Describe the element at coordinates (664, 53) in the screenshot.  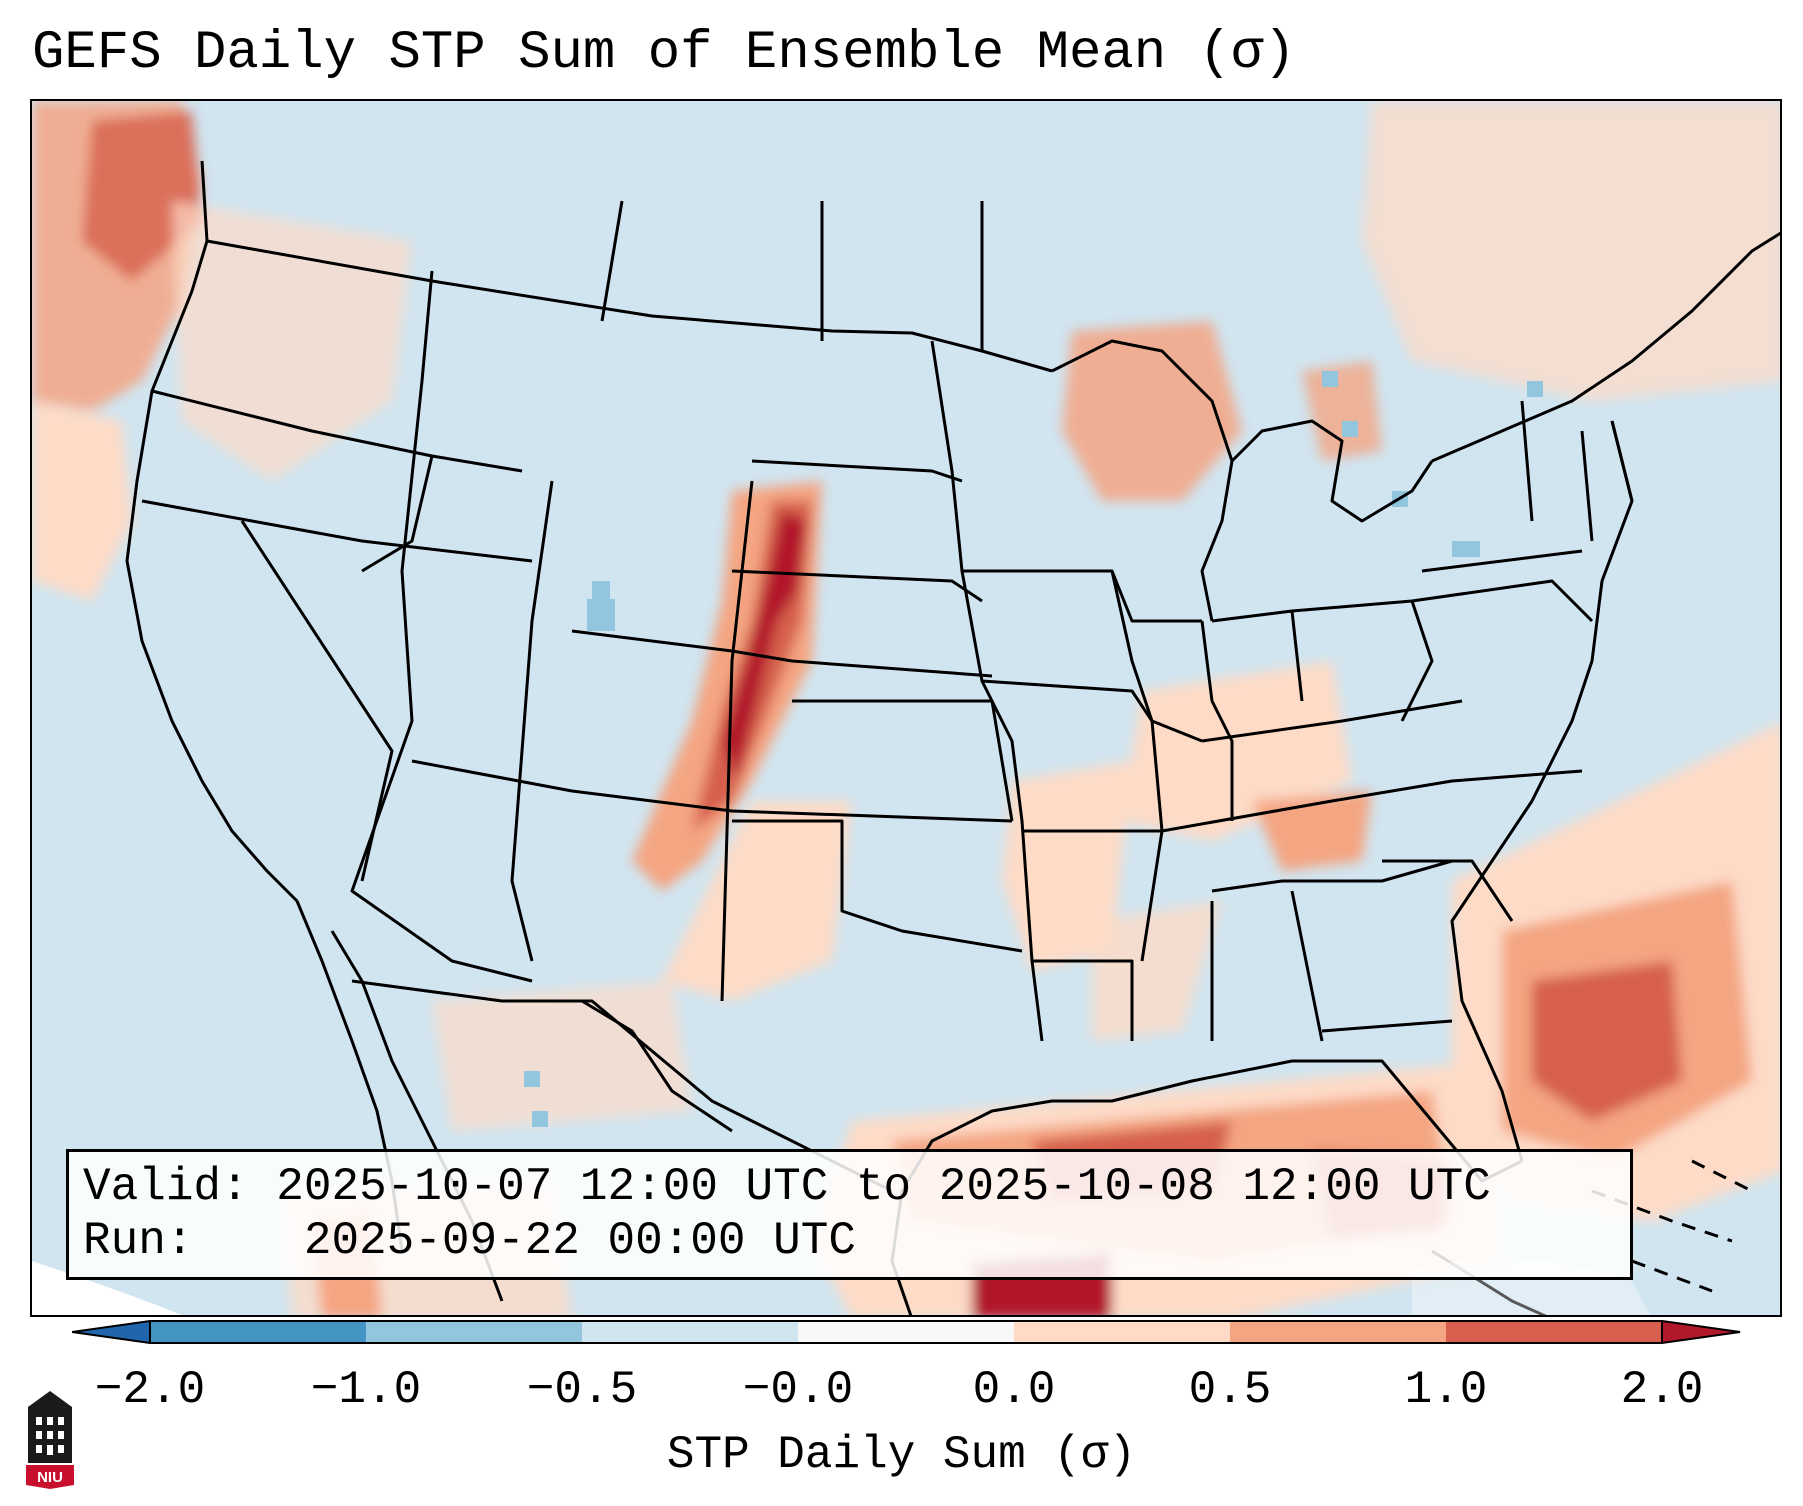
I see `chart-title: GEFS Daily STP Sum of Ensemble Mean (σ)` at that location.